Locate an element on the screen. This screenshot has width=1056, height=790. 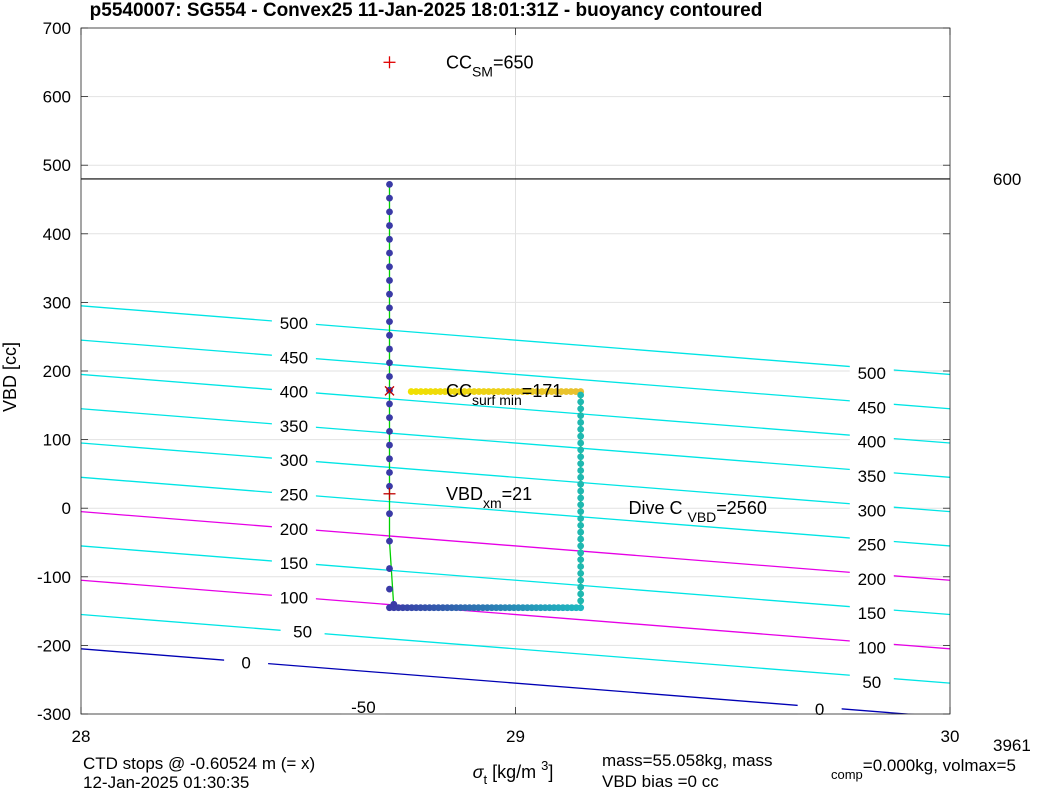
x-axis-label-sup: 3 is located at coordinates (544, 765).